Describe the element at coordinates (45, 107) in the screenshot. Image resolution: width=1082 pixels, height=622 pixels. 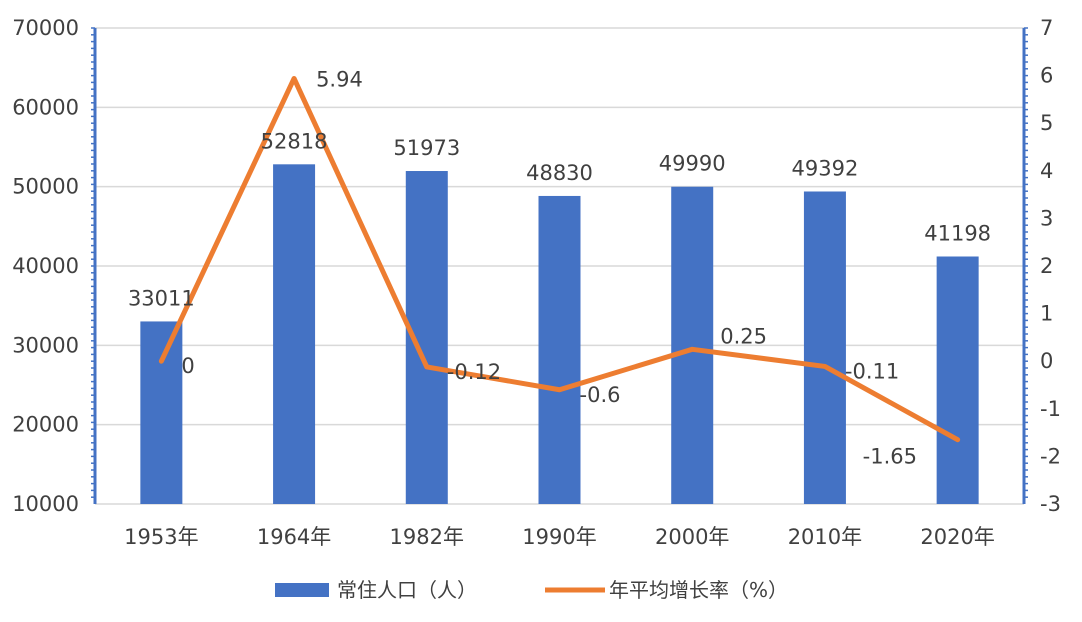
I see `y-left-tick-label: 60000` at that location.